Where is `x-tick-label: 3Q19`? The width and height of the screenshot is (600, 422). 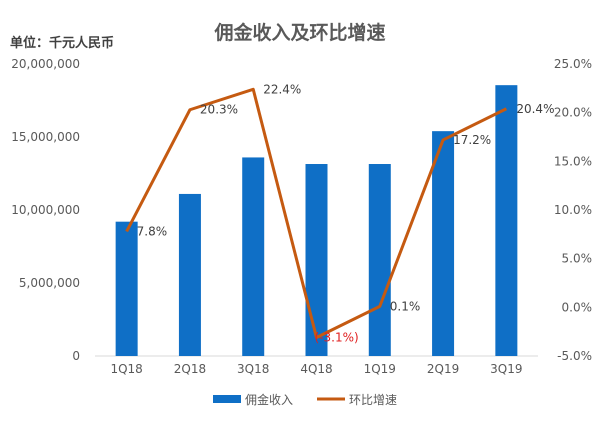 x-tick-label: 3Q19 is located at coordinates (506, 369).